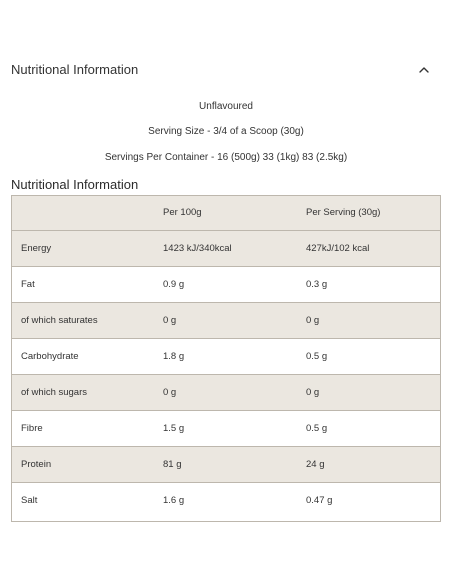 The height and width of the screenshot is (584, 452). I want to click on section-title: Nutritional Information, so click(75, 184).